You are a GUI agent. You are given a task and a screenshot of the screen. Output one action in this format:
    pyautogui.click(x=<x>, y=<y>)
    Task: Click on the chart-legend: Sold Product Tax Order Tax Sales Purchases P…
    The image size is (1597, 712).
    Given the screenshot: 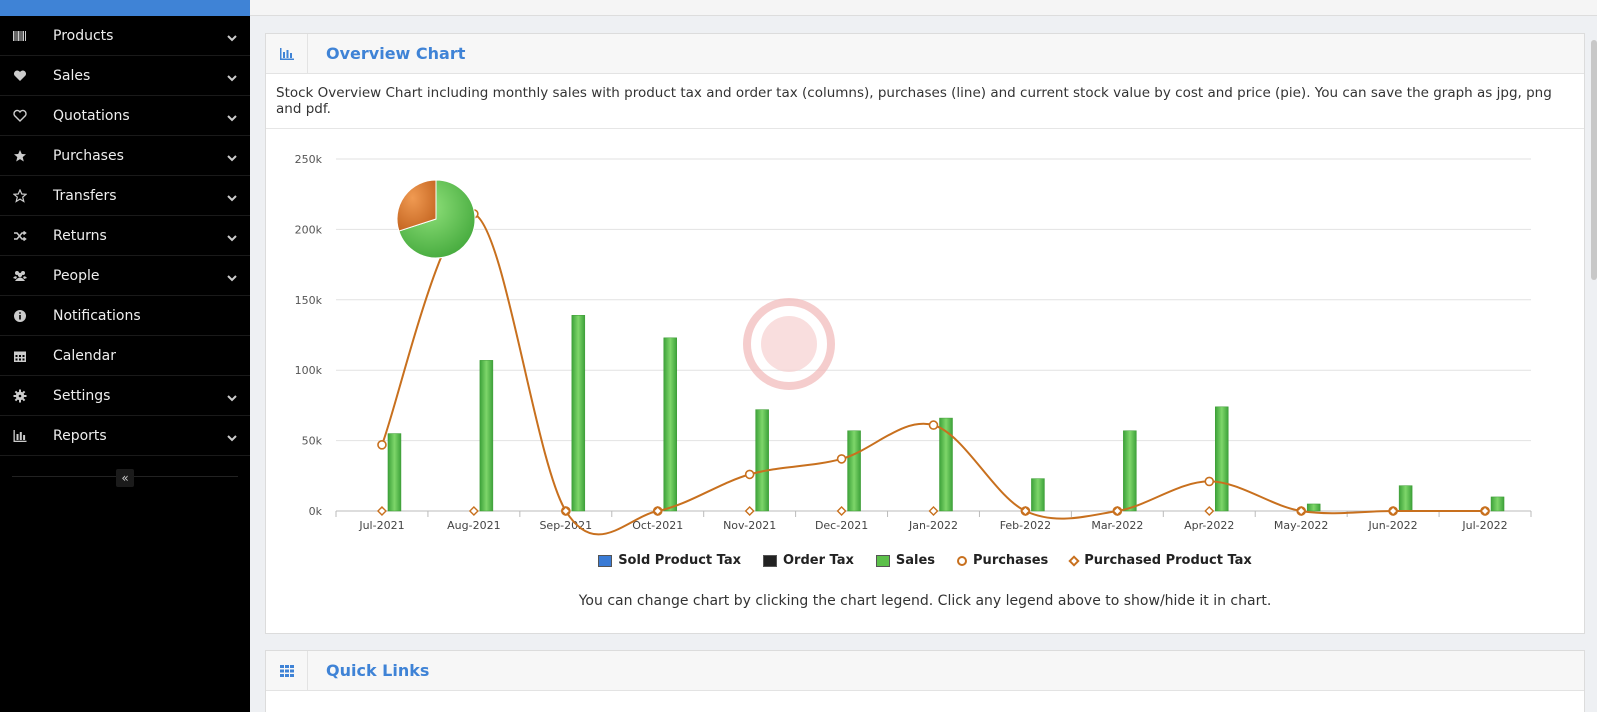 What is the action you would take?
    pyautogui.click(x=925, y=560)
    